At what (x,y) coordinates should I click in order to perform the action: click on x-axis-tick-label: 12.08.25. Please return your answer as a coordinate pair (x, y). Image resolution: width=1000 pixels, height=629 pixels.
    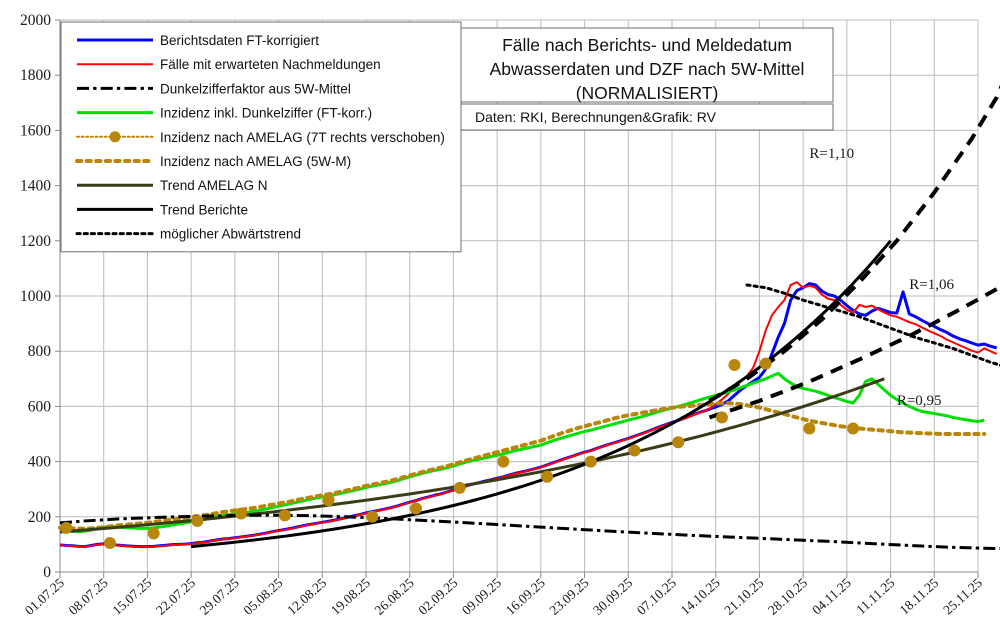
    Looking at the image, I should click on (306, 596).